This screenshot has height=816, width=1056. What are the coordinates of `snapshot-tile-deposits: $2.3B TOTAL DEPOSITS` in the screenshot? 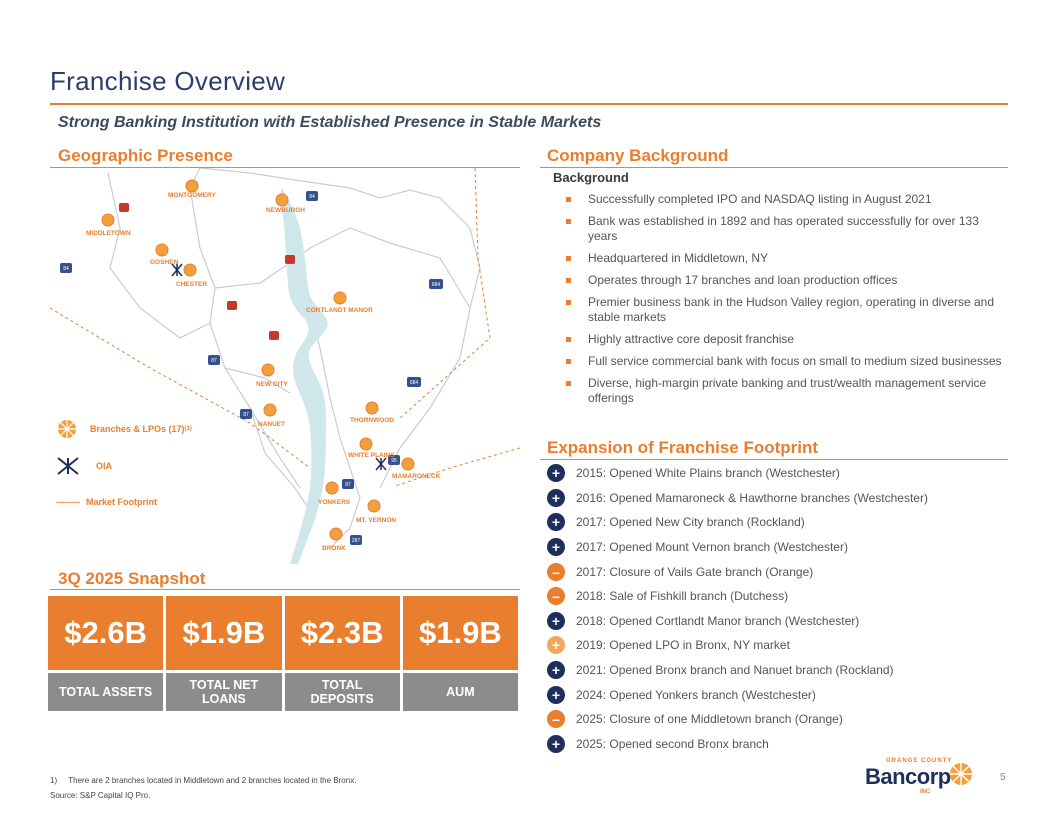 It's located at (342, 653).